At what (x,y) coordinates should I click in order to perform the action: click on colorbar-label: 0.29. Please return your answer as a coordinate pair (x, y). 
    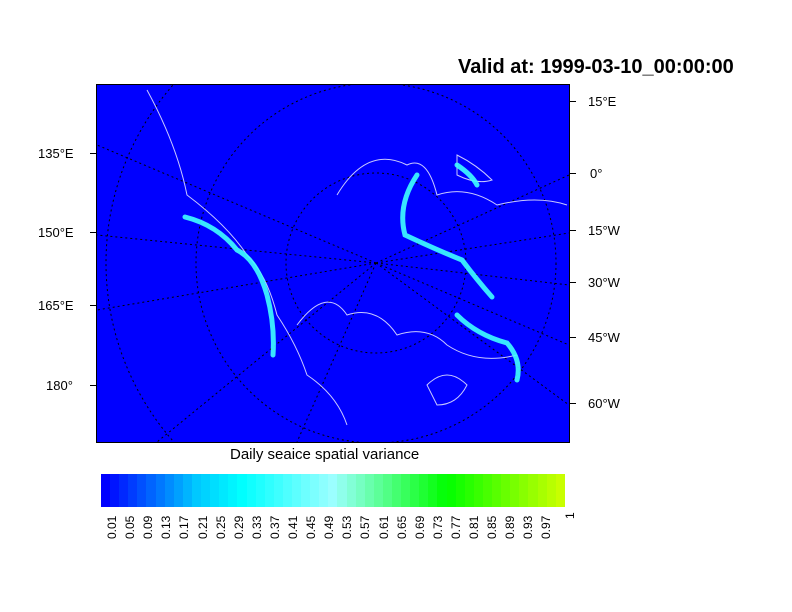
    Looking at the image, I should click on (238, 527).